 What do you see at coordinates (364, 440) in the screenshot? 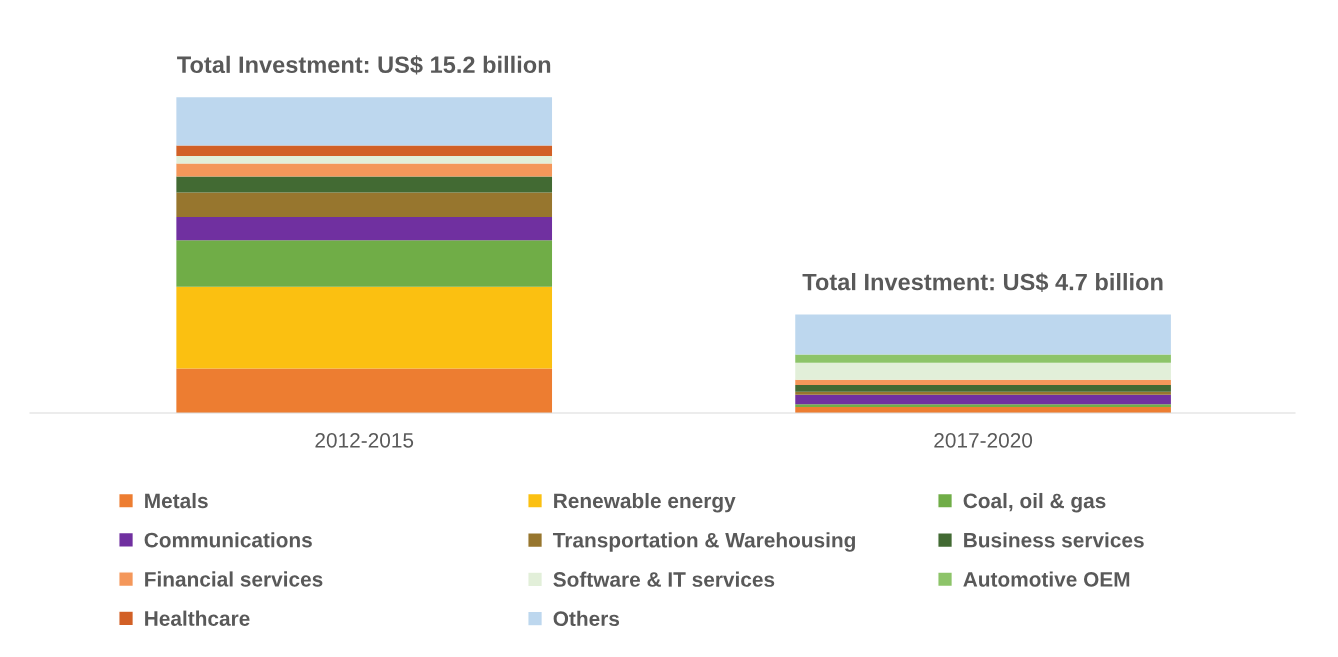
I see `x-tick-label: 2012-2015` at bounding box center [364, 440].